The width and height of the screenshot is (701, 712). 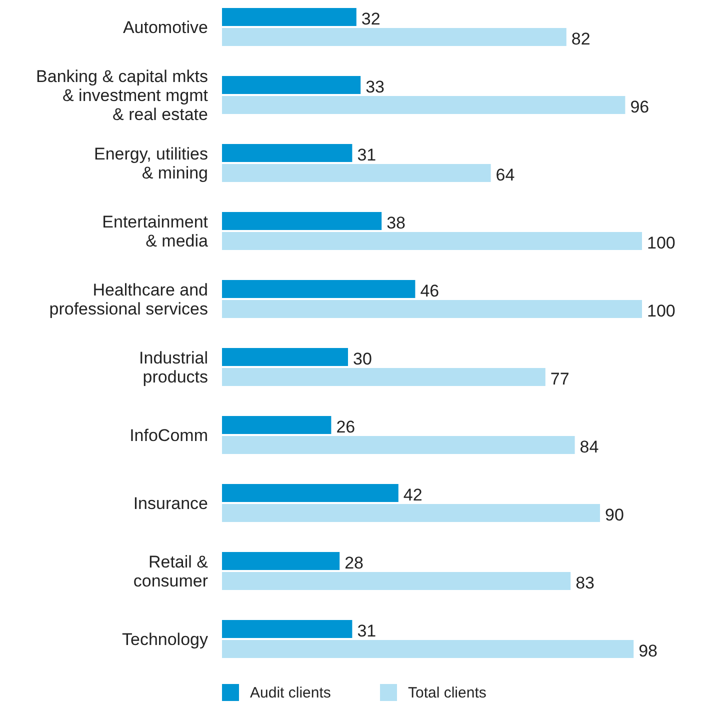 I want to click on data-label: 64, so click(x=505, y=175).